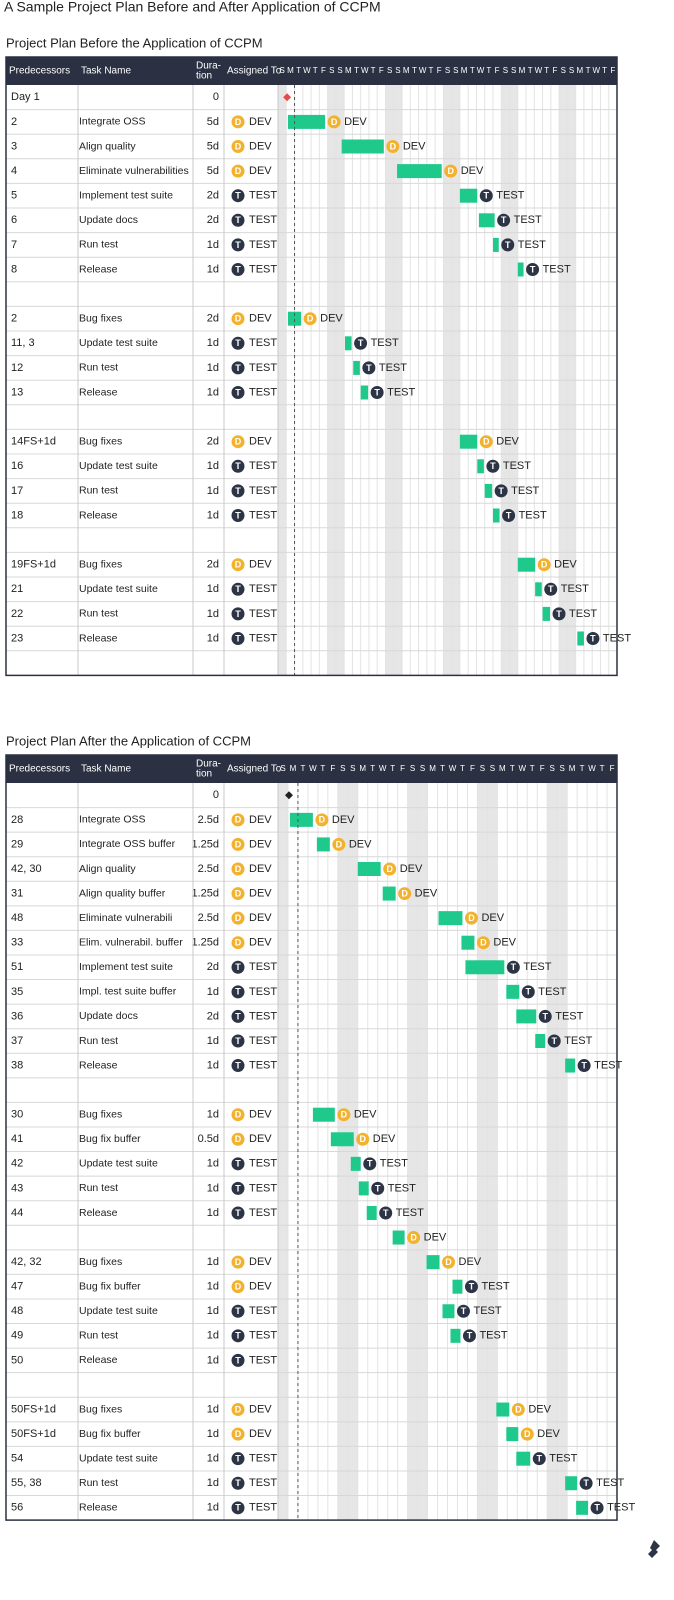 The width and height of the screenshot is (674, 1600). Describe the element at coordinates (14, 122) in the screenshot. I see `predecessors-cell: 2` at that location.